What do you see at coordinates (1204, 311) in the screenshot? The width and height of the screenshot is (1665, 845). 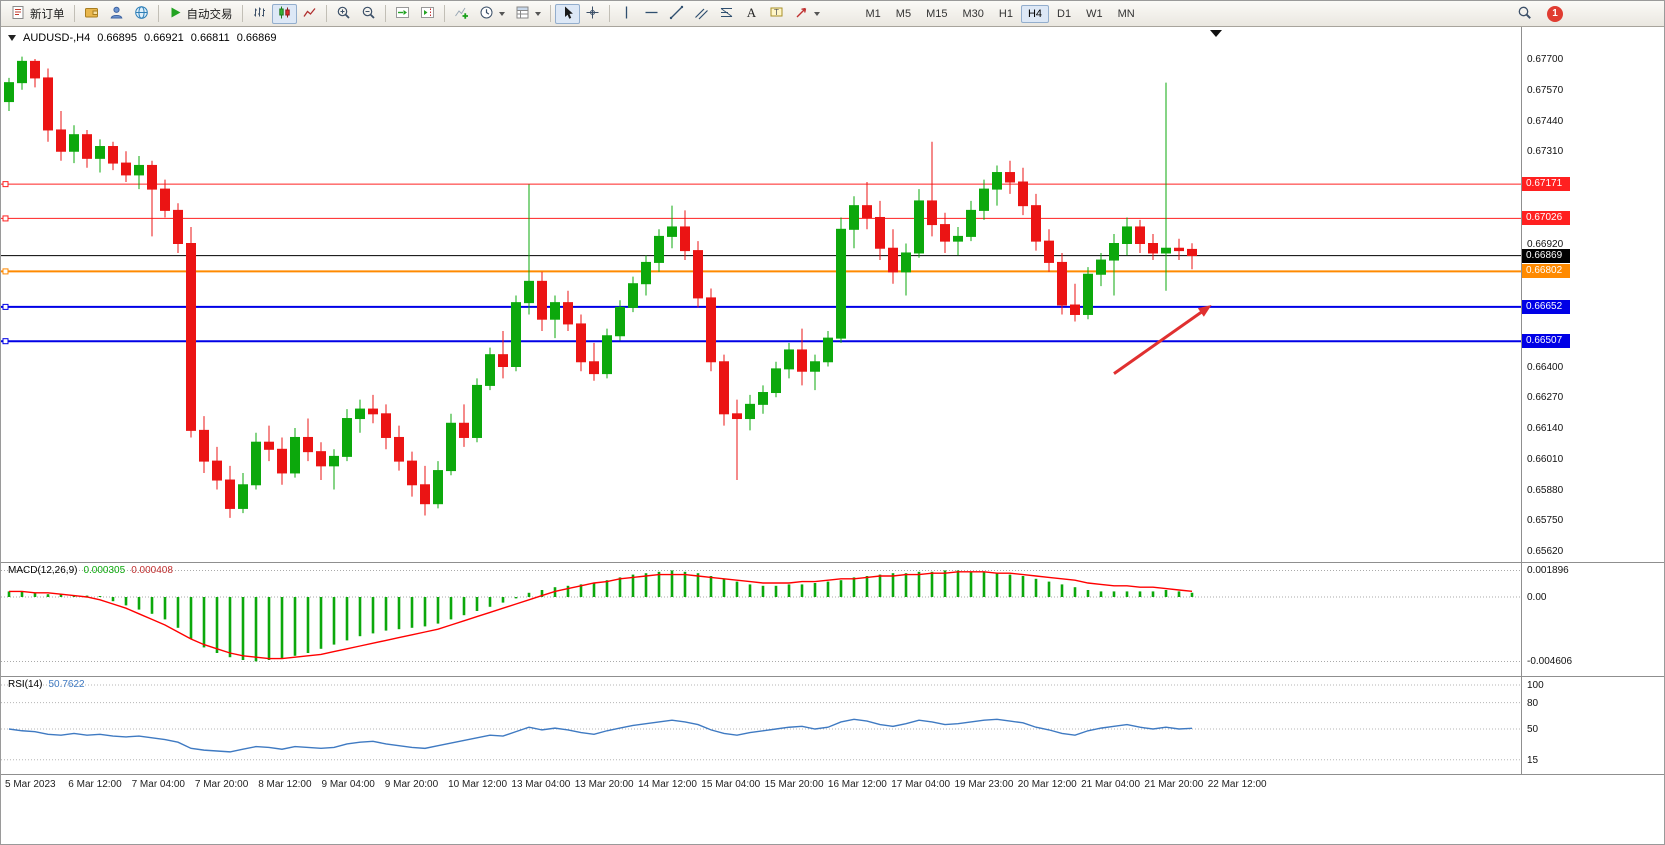 I see `trend-arrow-head` at bounding box center [1204, 311].